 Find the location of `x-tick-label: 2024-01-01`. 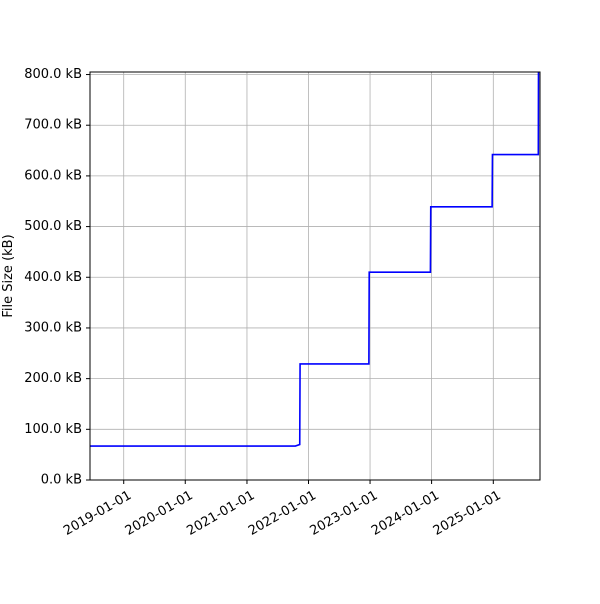

x-tick-label: 2024-01-01 is located at coordinates (405, 513).